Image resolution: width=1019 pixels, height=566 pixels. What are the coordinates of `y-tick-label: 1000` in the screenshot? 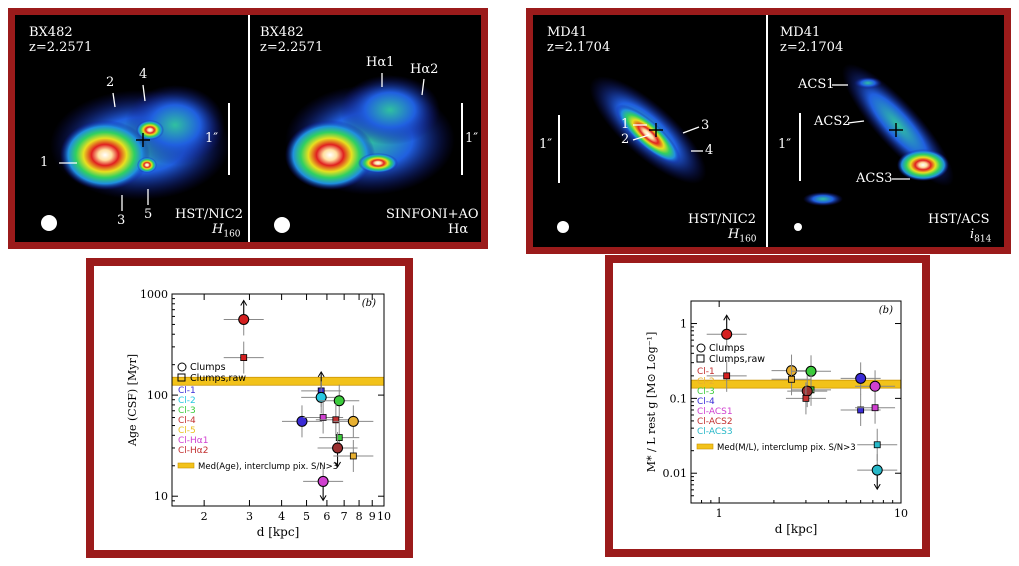 It's located at (154, 294).